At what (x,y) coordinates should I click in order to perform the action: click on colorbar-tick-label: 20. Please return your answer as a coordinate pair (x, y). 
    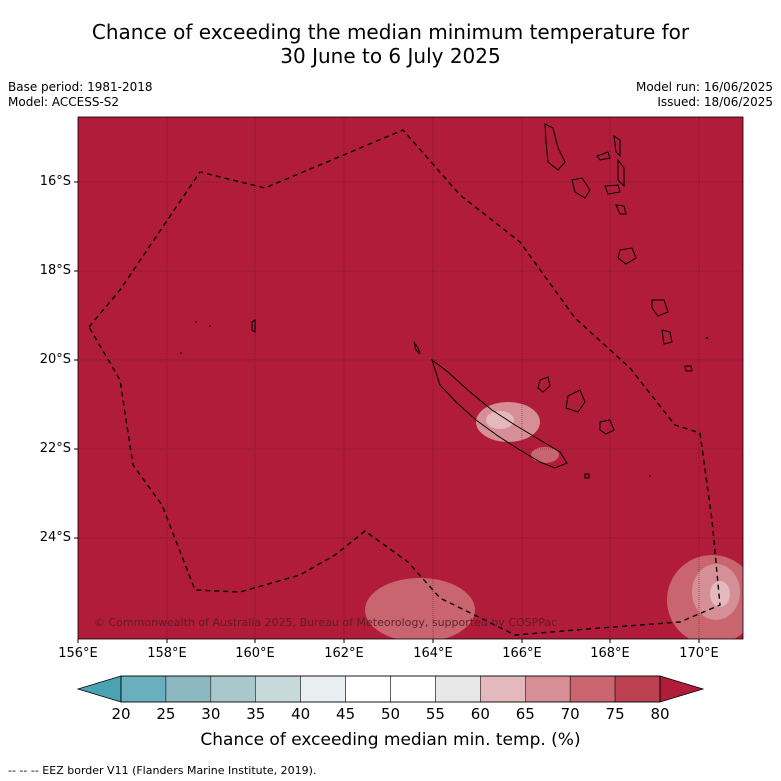
    Looking at the image, I should click on (121, 714).